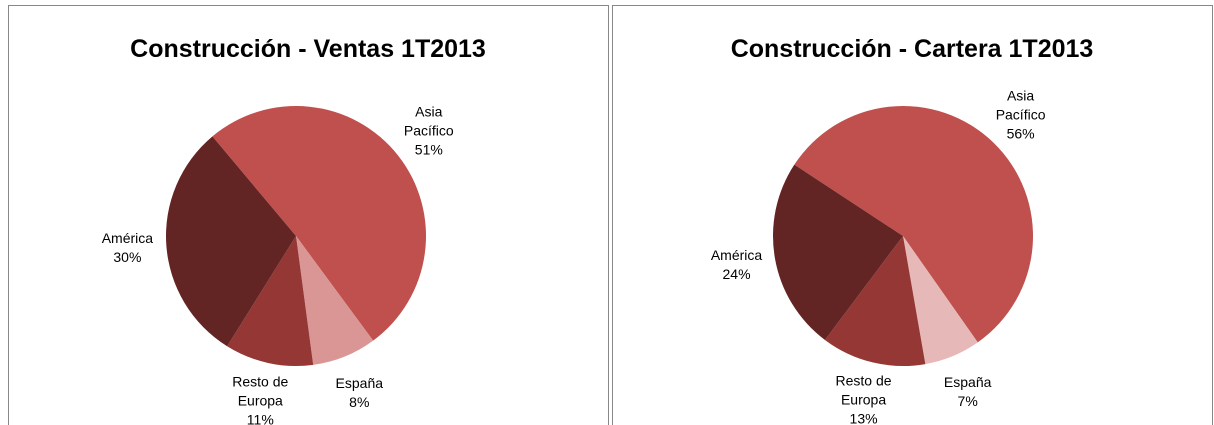 The height and width of the screenshot is (425, 1214). I want to click on data-label: América 24%, so click(737, 265).